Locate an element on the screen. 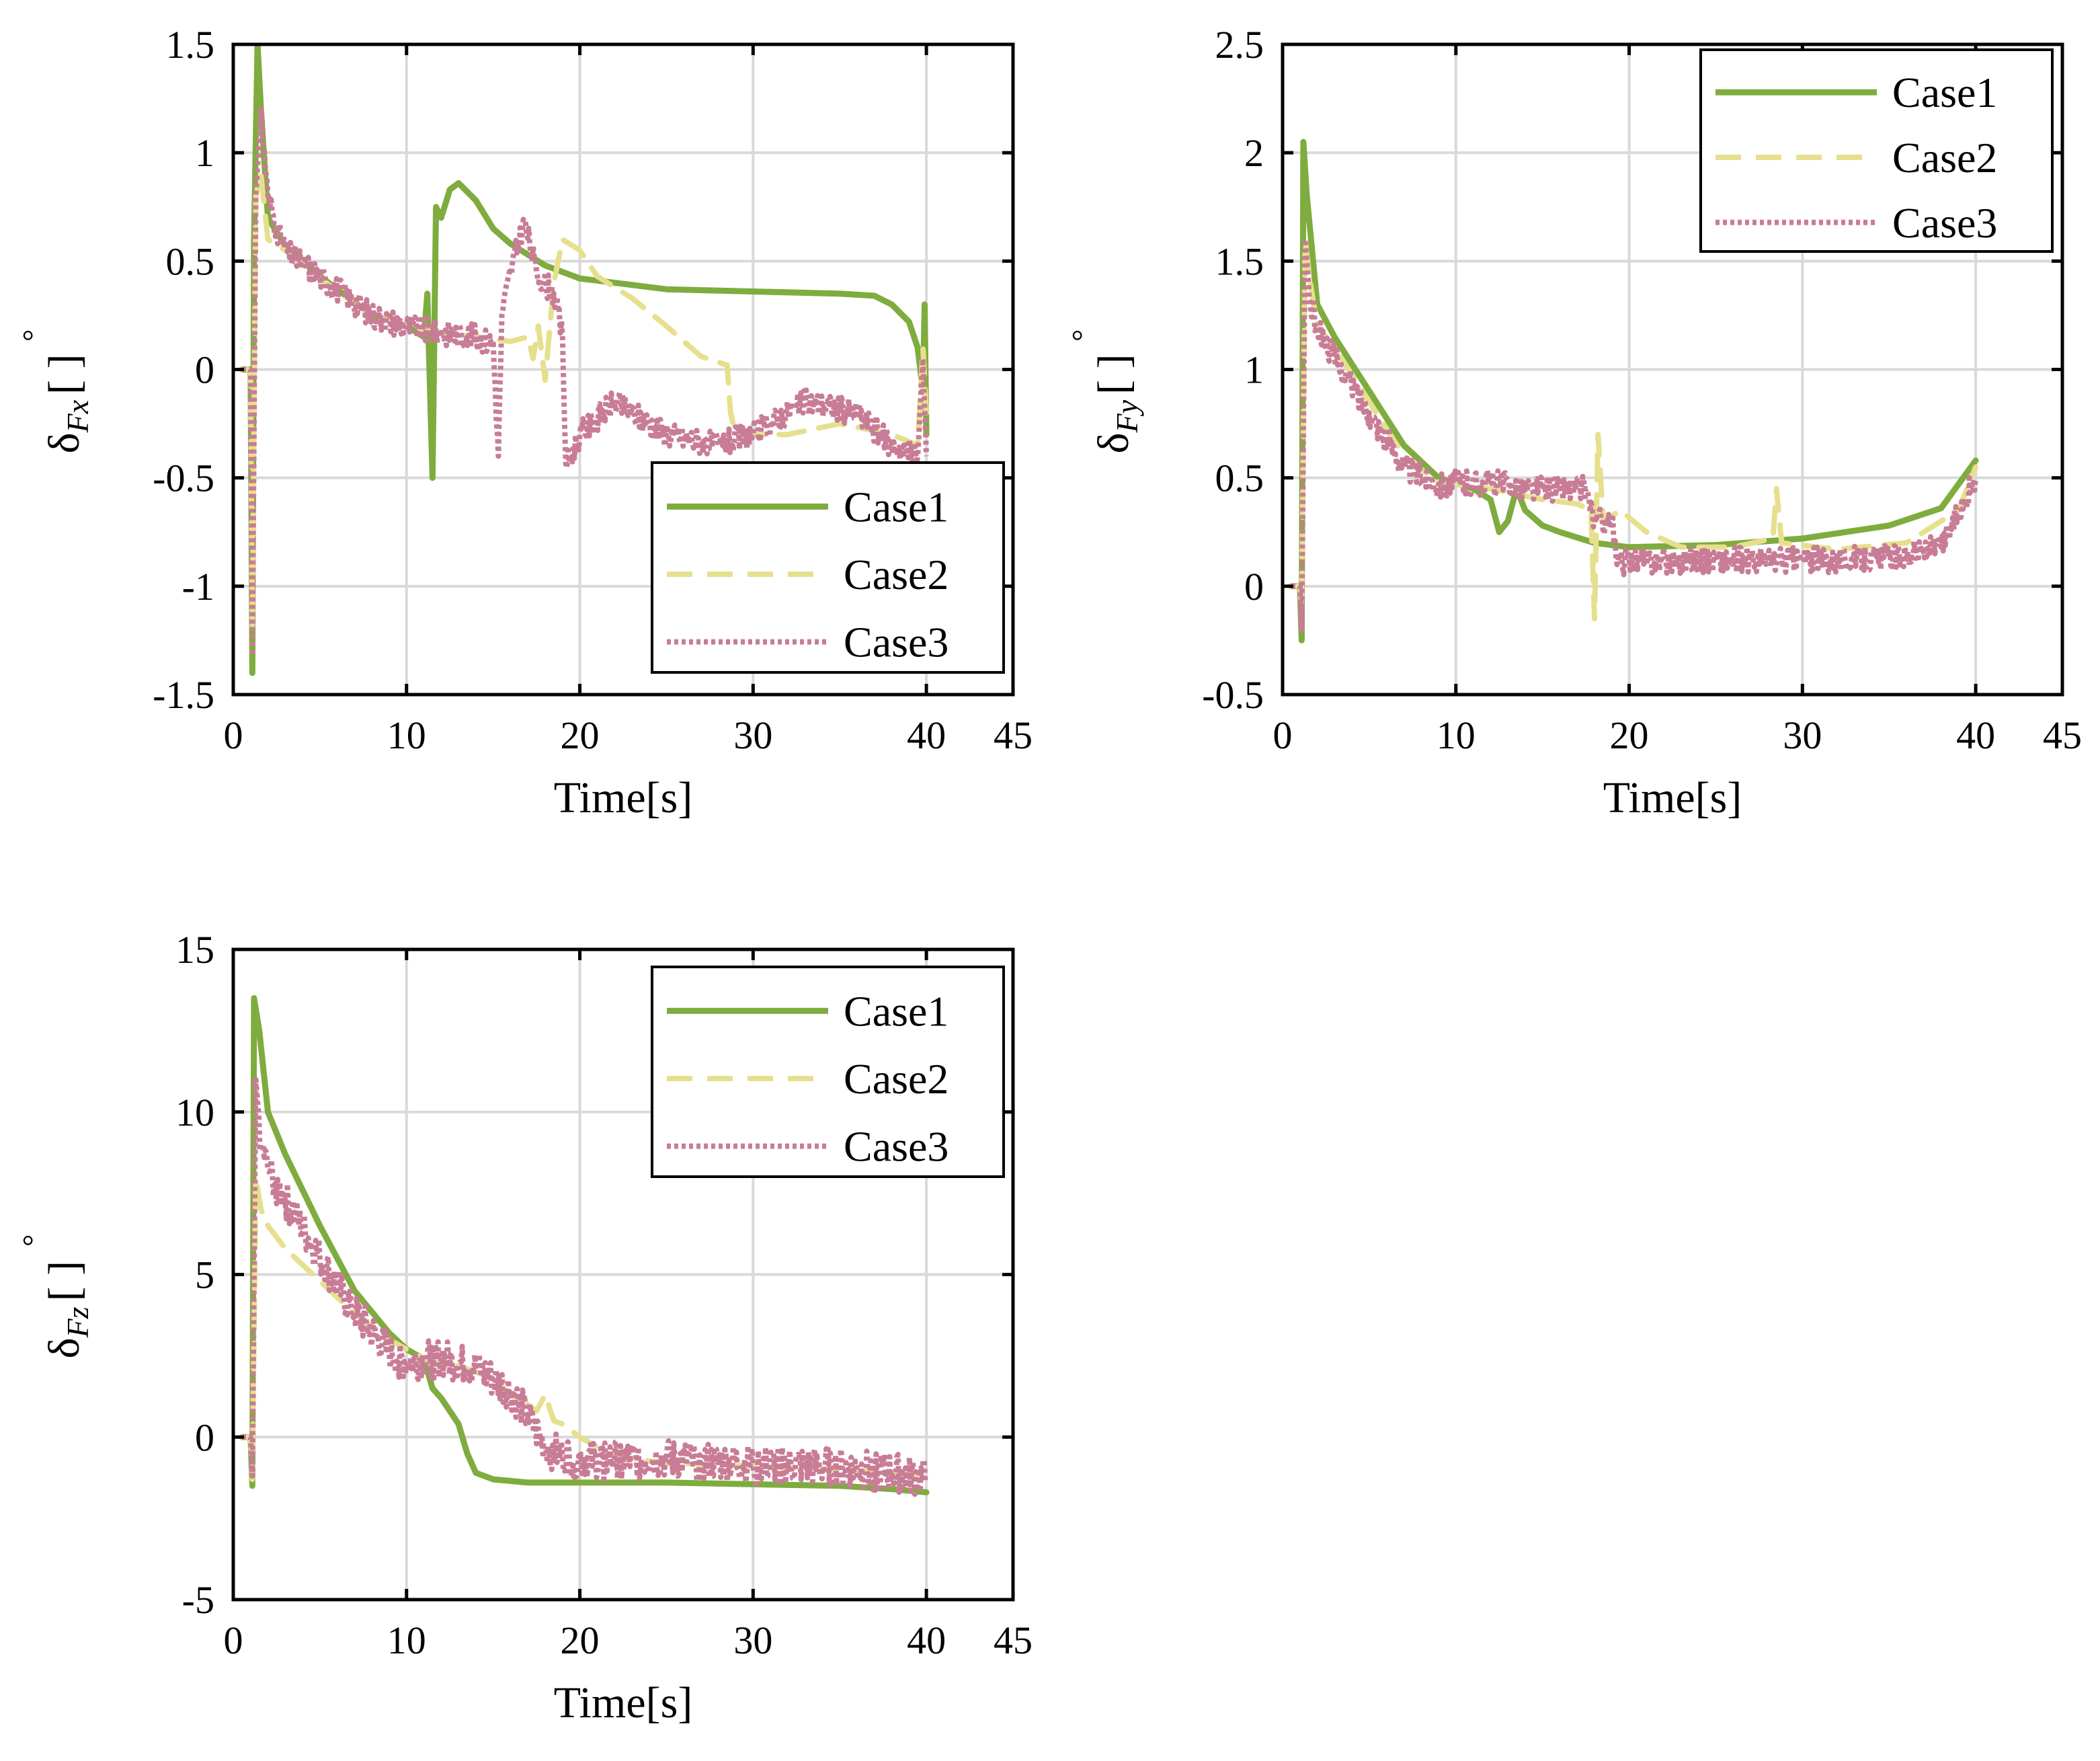 Image resolution: width=2100 pixels, height=1761 pixels. legend-fz: Case1 Case2 Case3 is located at coordinates (828, 1072).